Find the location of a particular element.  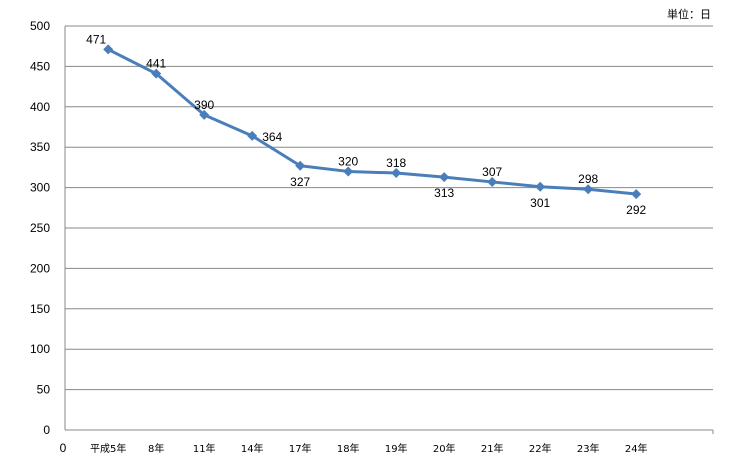

x-origin-label: 0 is located at coordinates (63, 448).